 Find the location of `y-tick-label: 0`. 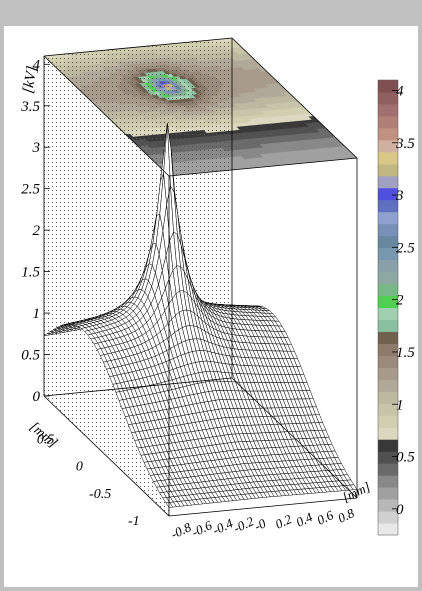

y-tick-label: 0 is located at coordinates (79, 467).